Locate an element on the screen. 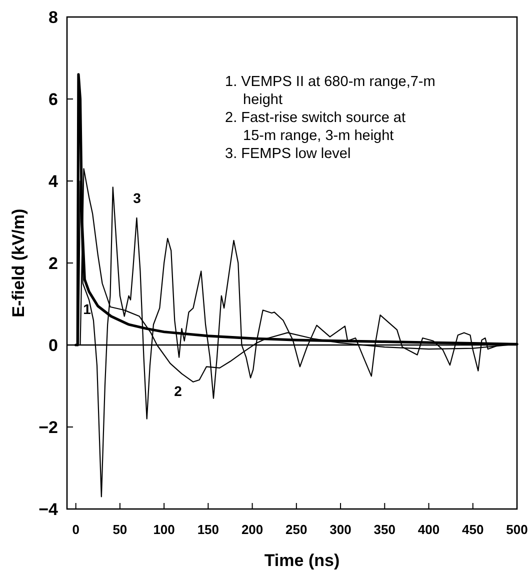 The height and width of the screenshot is (579, 531). y-tick-label: 8 is located at coordinates (53, 17).